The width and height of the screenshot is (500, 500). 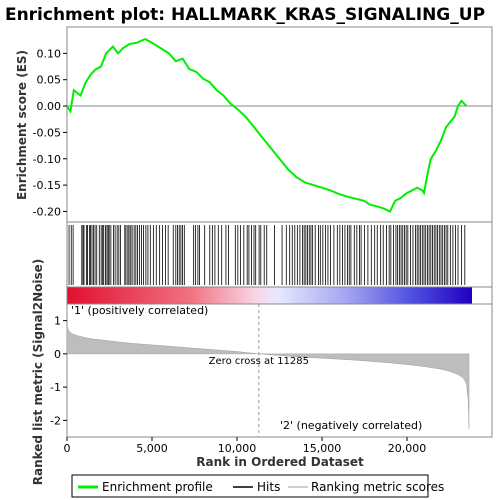 I want to click on legend-ranking-label: Ranking metric scores, so click(x=377, y=487).